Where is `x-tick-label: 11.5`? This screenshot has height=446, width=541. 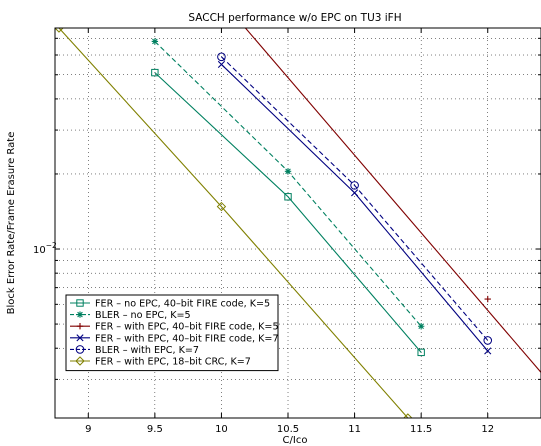
x-tick-label: 11.5 is located at coordinates (421, 429).